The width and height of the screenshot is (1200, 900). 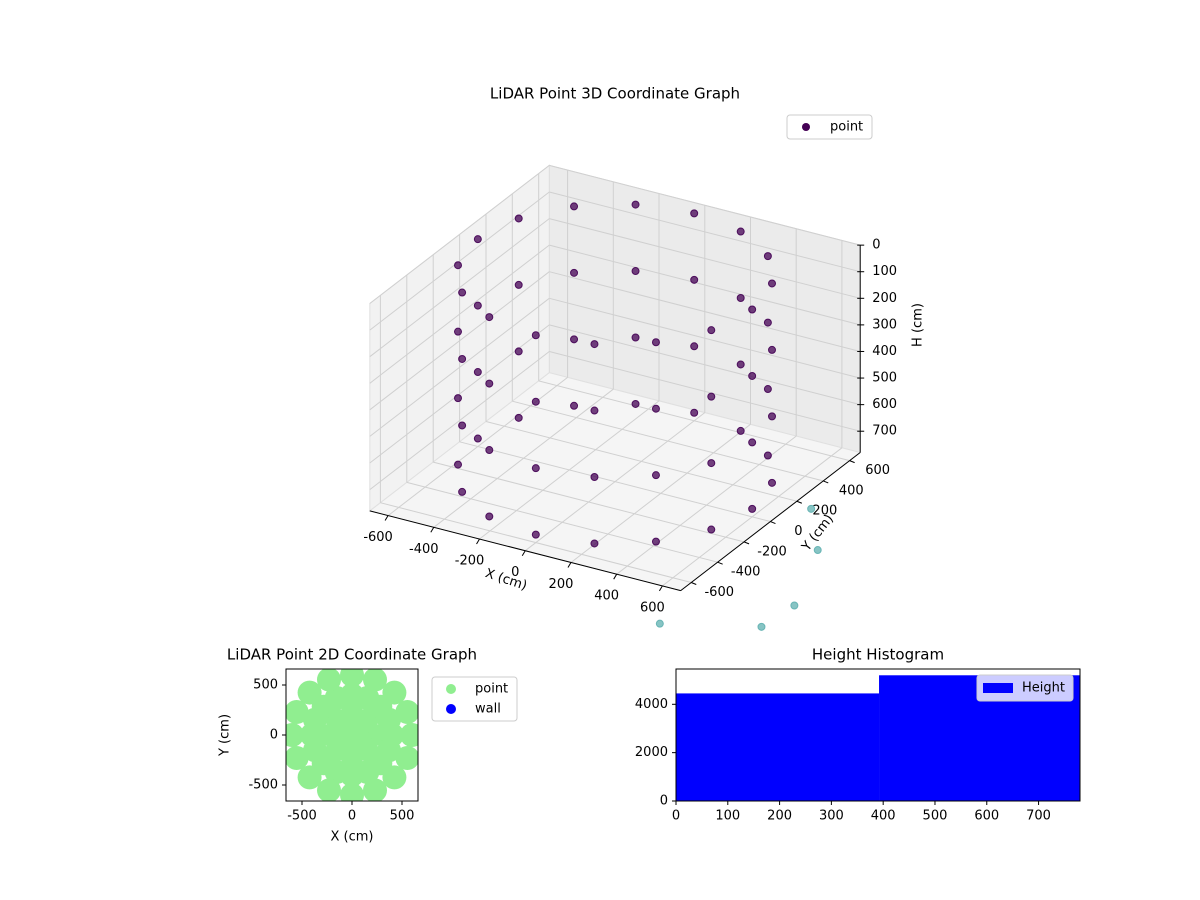 I want to click on bar, so click(x=778, y=747).